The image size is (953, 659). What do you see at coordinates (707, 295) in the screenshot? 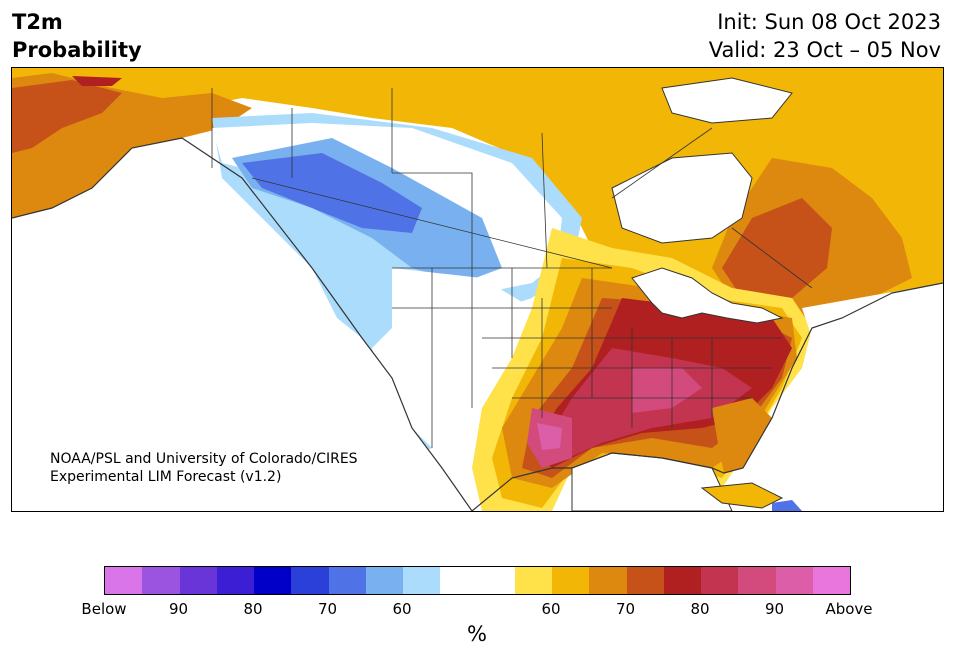
I see `great-lakes` at bounding box center [707, 295].